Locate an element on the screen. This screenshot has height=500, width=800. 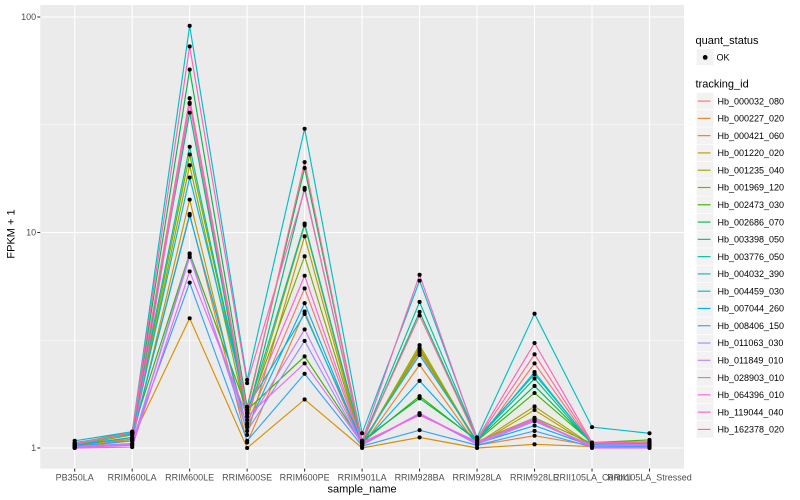
svg-text: 1 is located at coordinates (33, 448).